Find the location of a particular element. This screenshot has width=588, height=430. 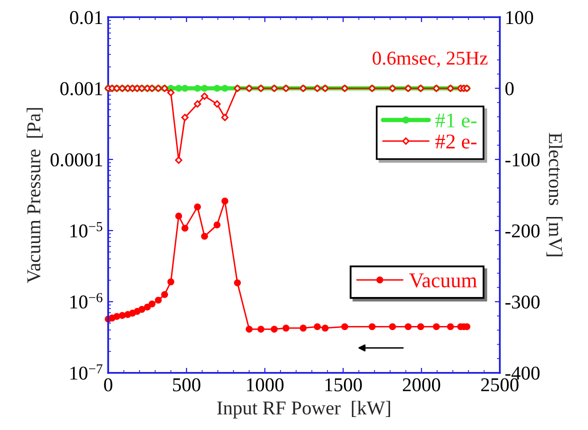

y2-tick-label: -300 is located at coordinates (522, 302).